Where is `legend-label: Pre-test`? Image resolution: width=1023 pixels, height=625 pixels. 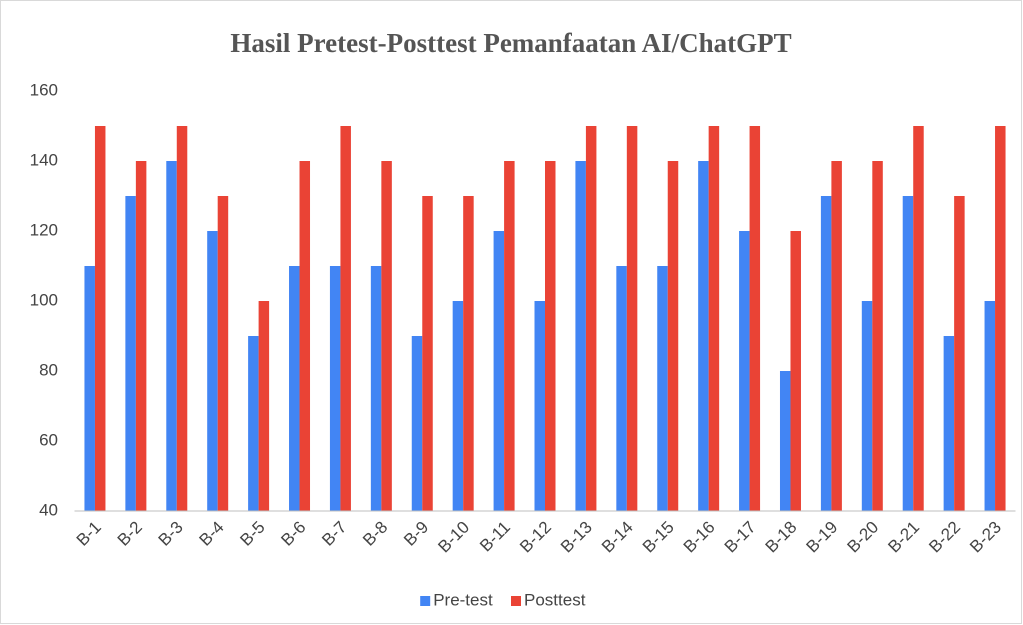
legend-label: Pre-test is located at coordinates (463, 599).